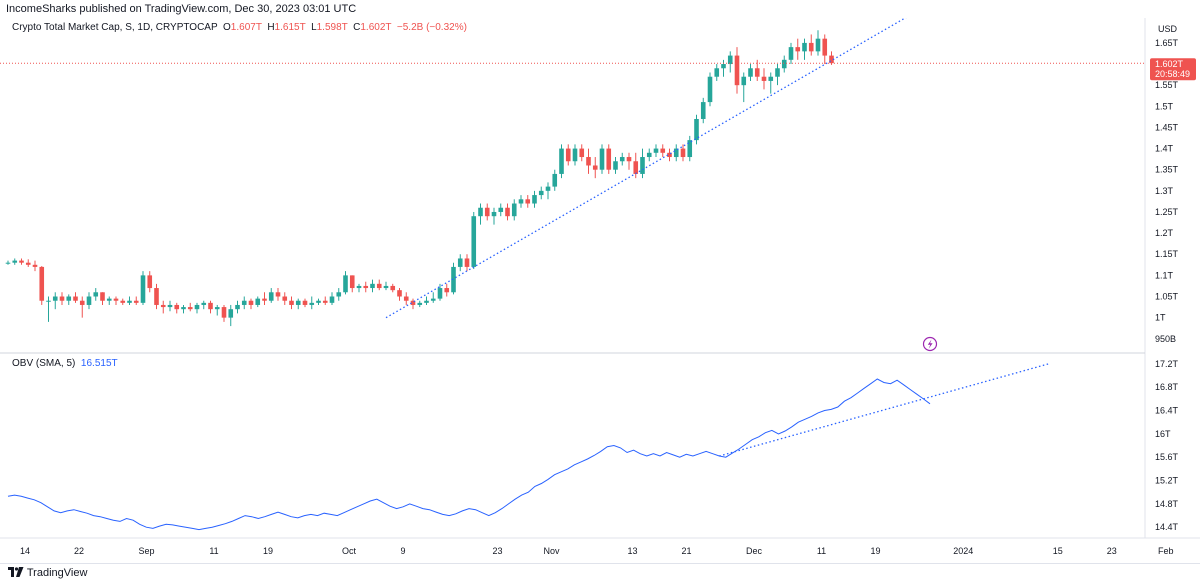  What do you see at coordinates (1167, 387) in the screenshot?
I see `obv-tick-label: 16.8T` at bounding box center [1167, 387].